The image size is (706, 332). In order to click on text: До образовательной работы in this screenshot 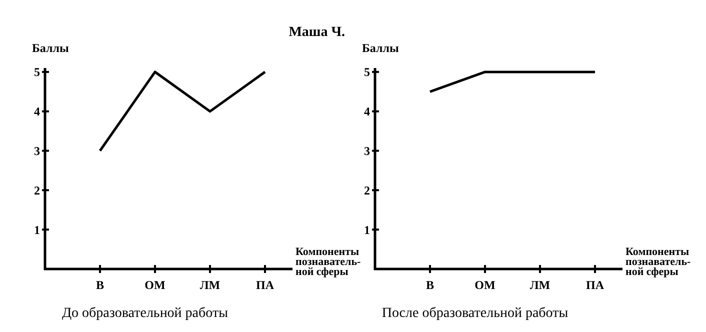, I will do `click(145, 313)`.